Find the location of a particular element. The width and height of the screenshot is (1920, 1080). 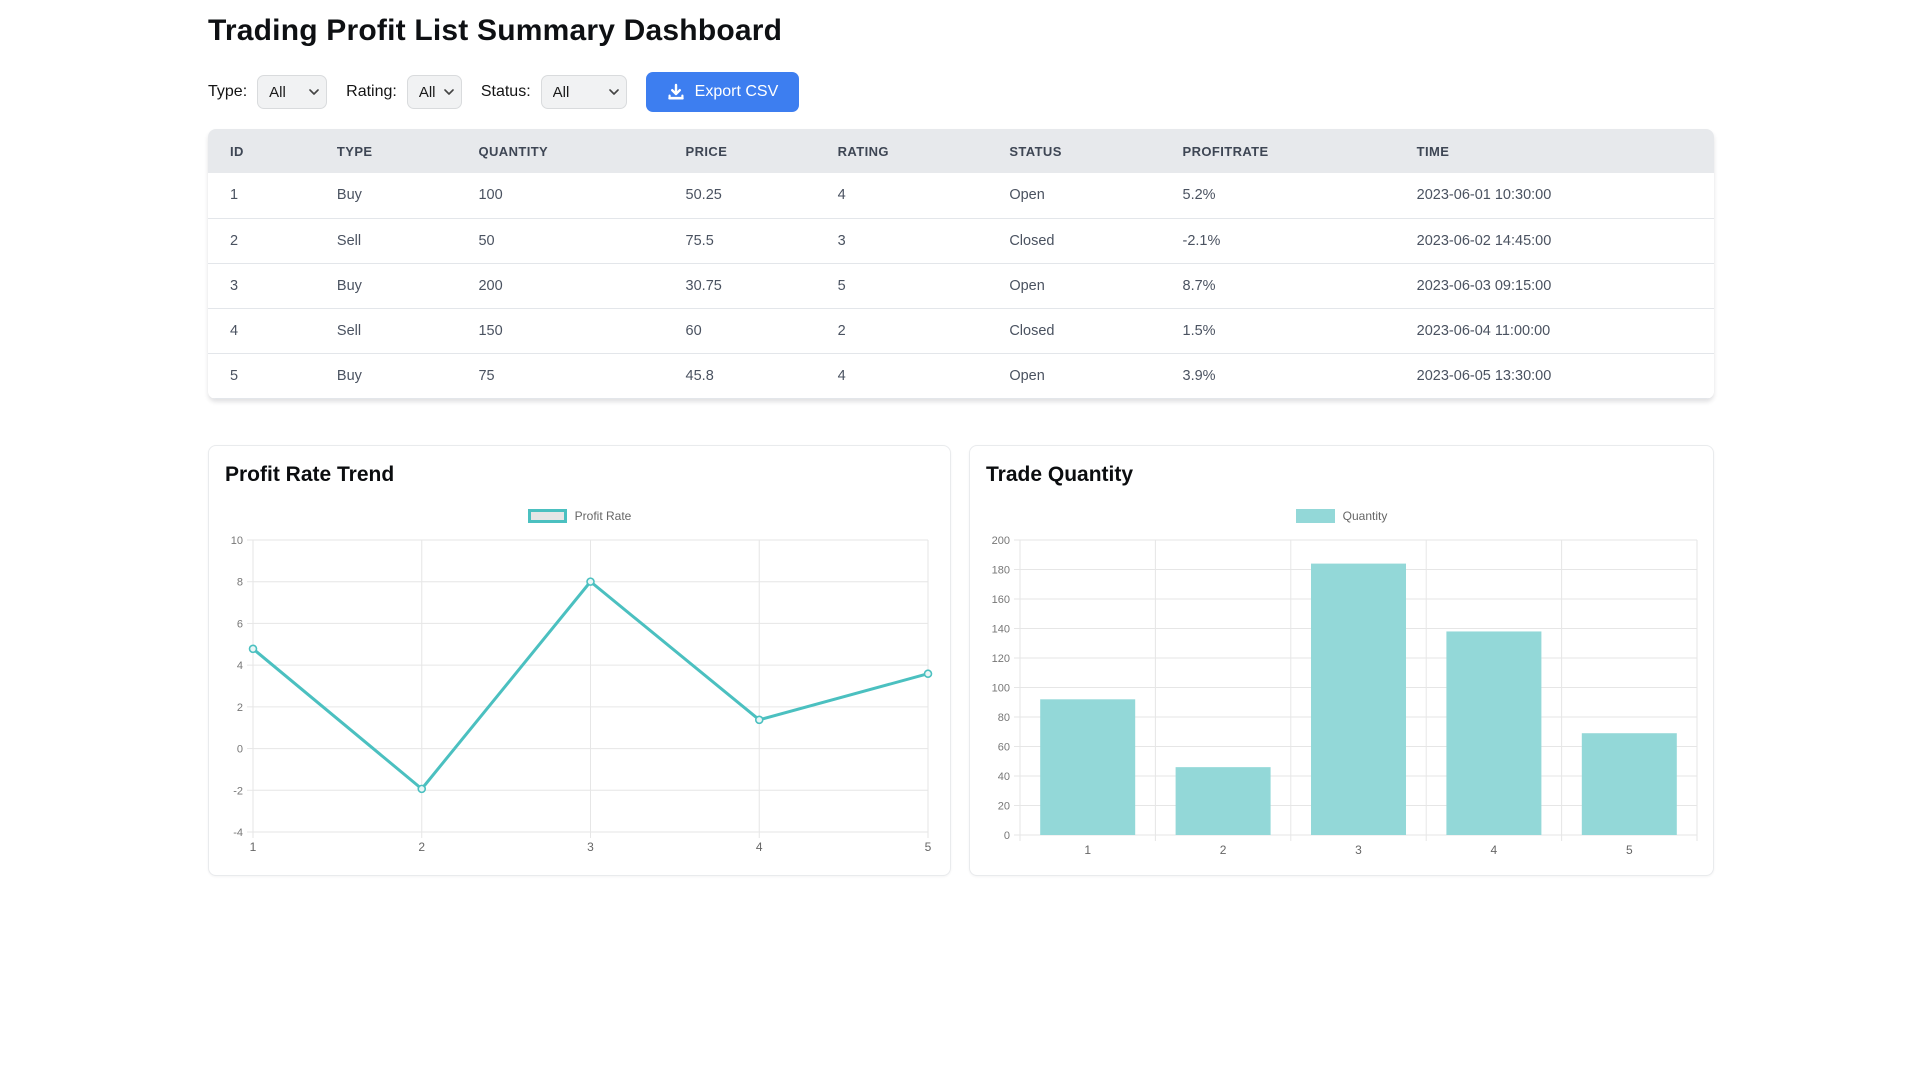

profit-rate-legend-item: Profit Rate is located at coordinates (579, 516).